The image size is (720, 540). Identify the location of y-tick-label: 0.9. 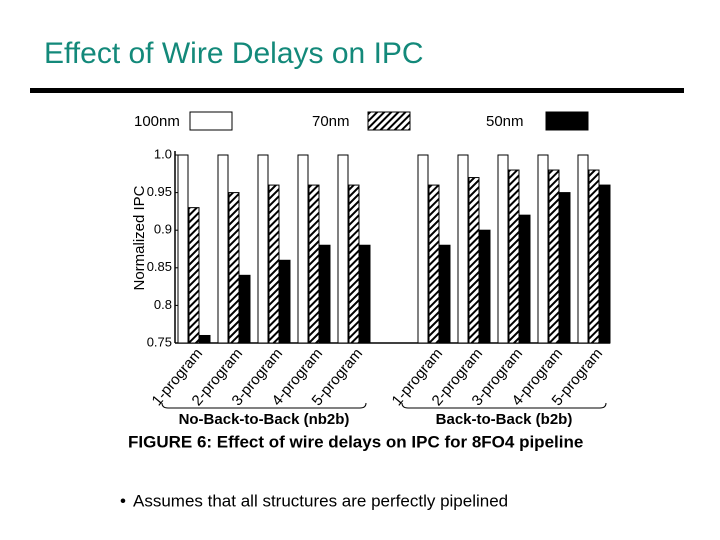
(163, 229).